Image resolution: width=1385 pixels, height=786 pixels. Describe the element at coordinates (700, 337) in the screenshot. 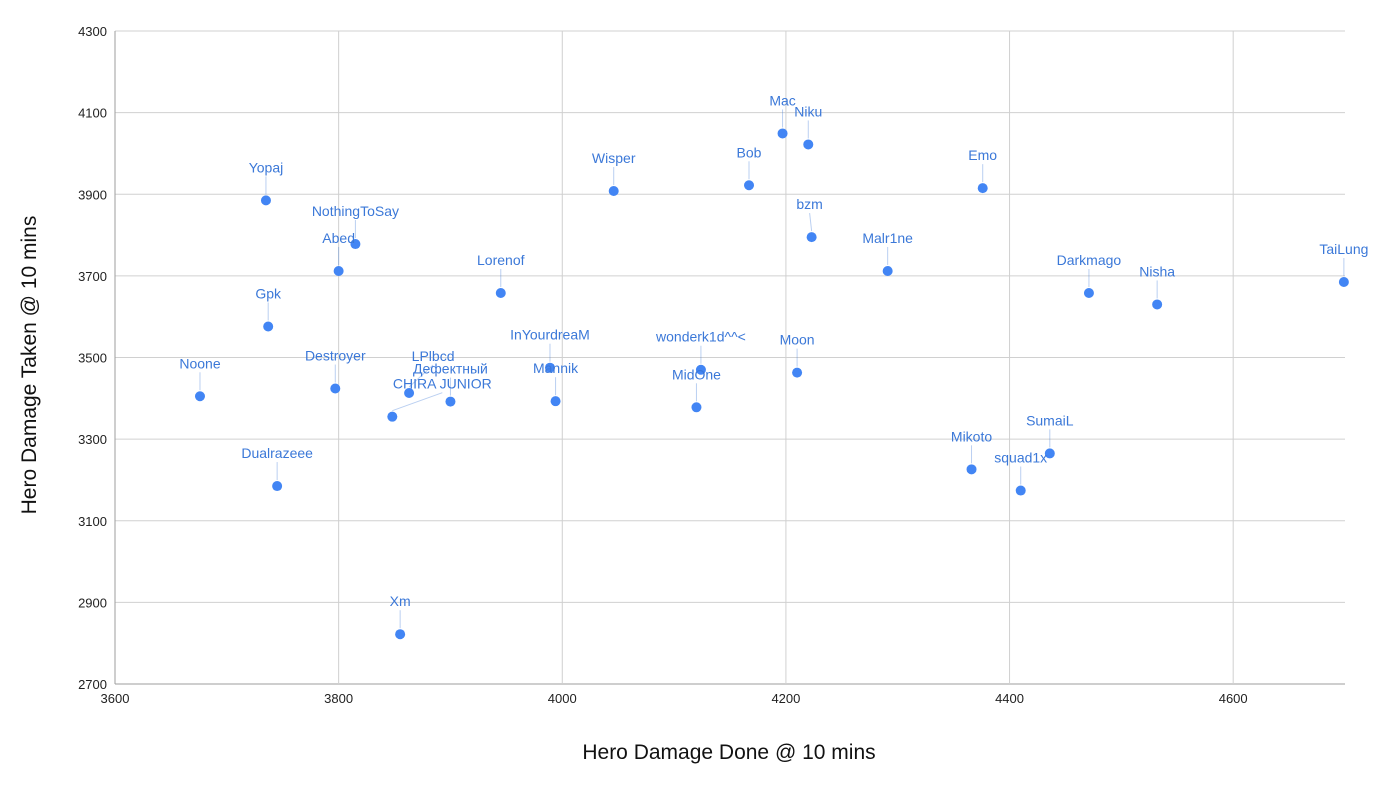

I see `point-label: wonderk1d^^<` at that location.